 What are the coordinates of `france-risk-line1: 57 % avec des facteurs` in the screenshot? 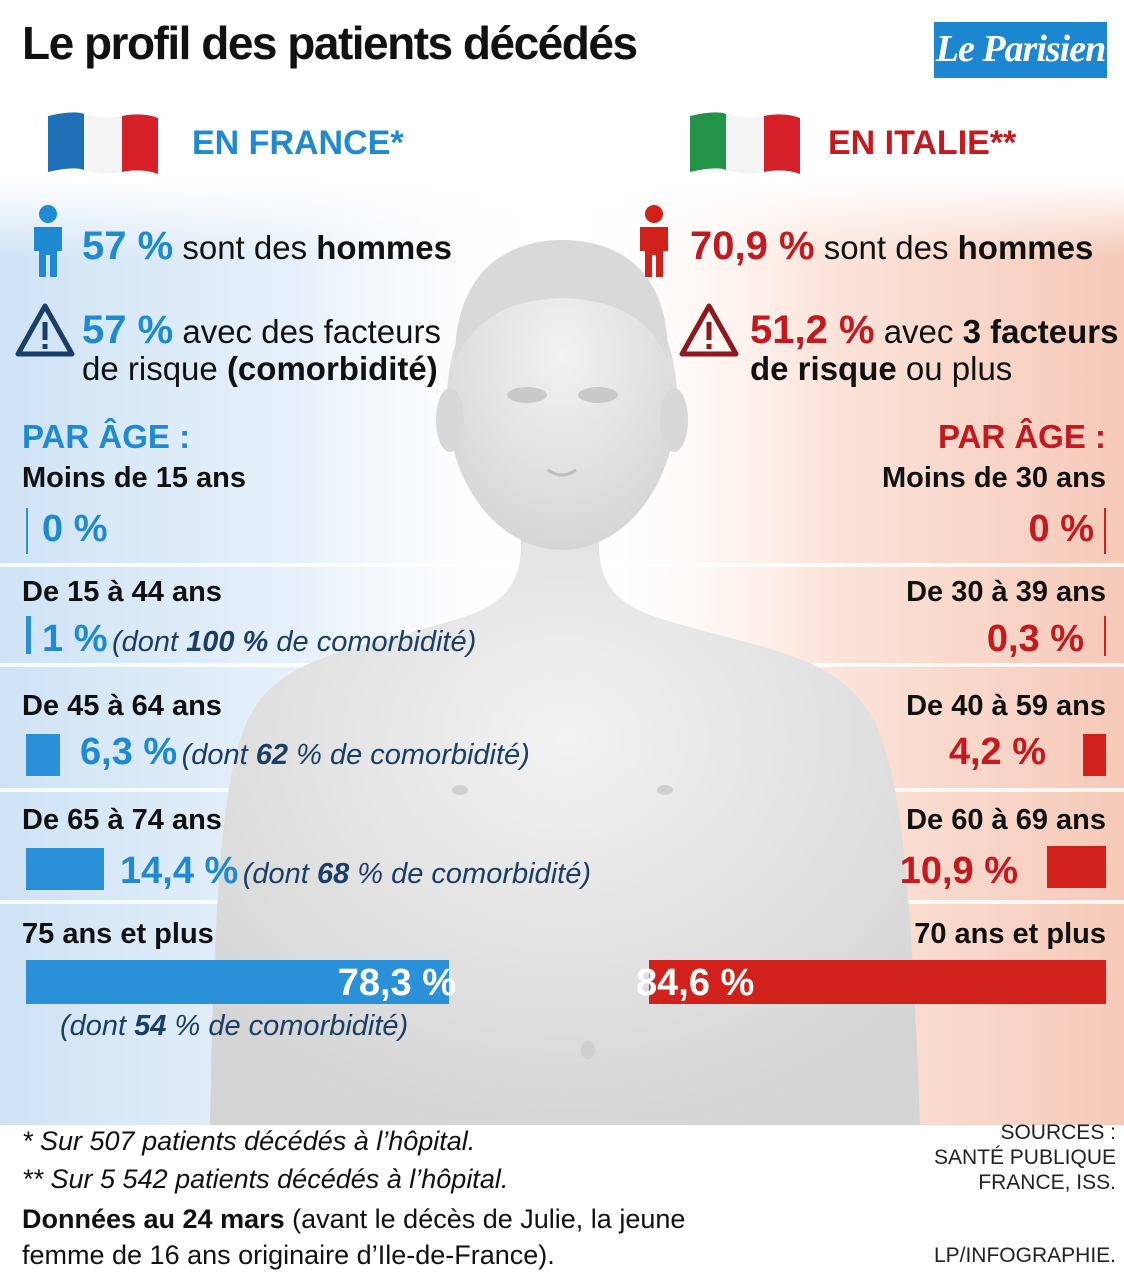 It's located at (261, 330).